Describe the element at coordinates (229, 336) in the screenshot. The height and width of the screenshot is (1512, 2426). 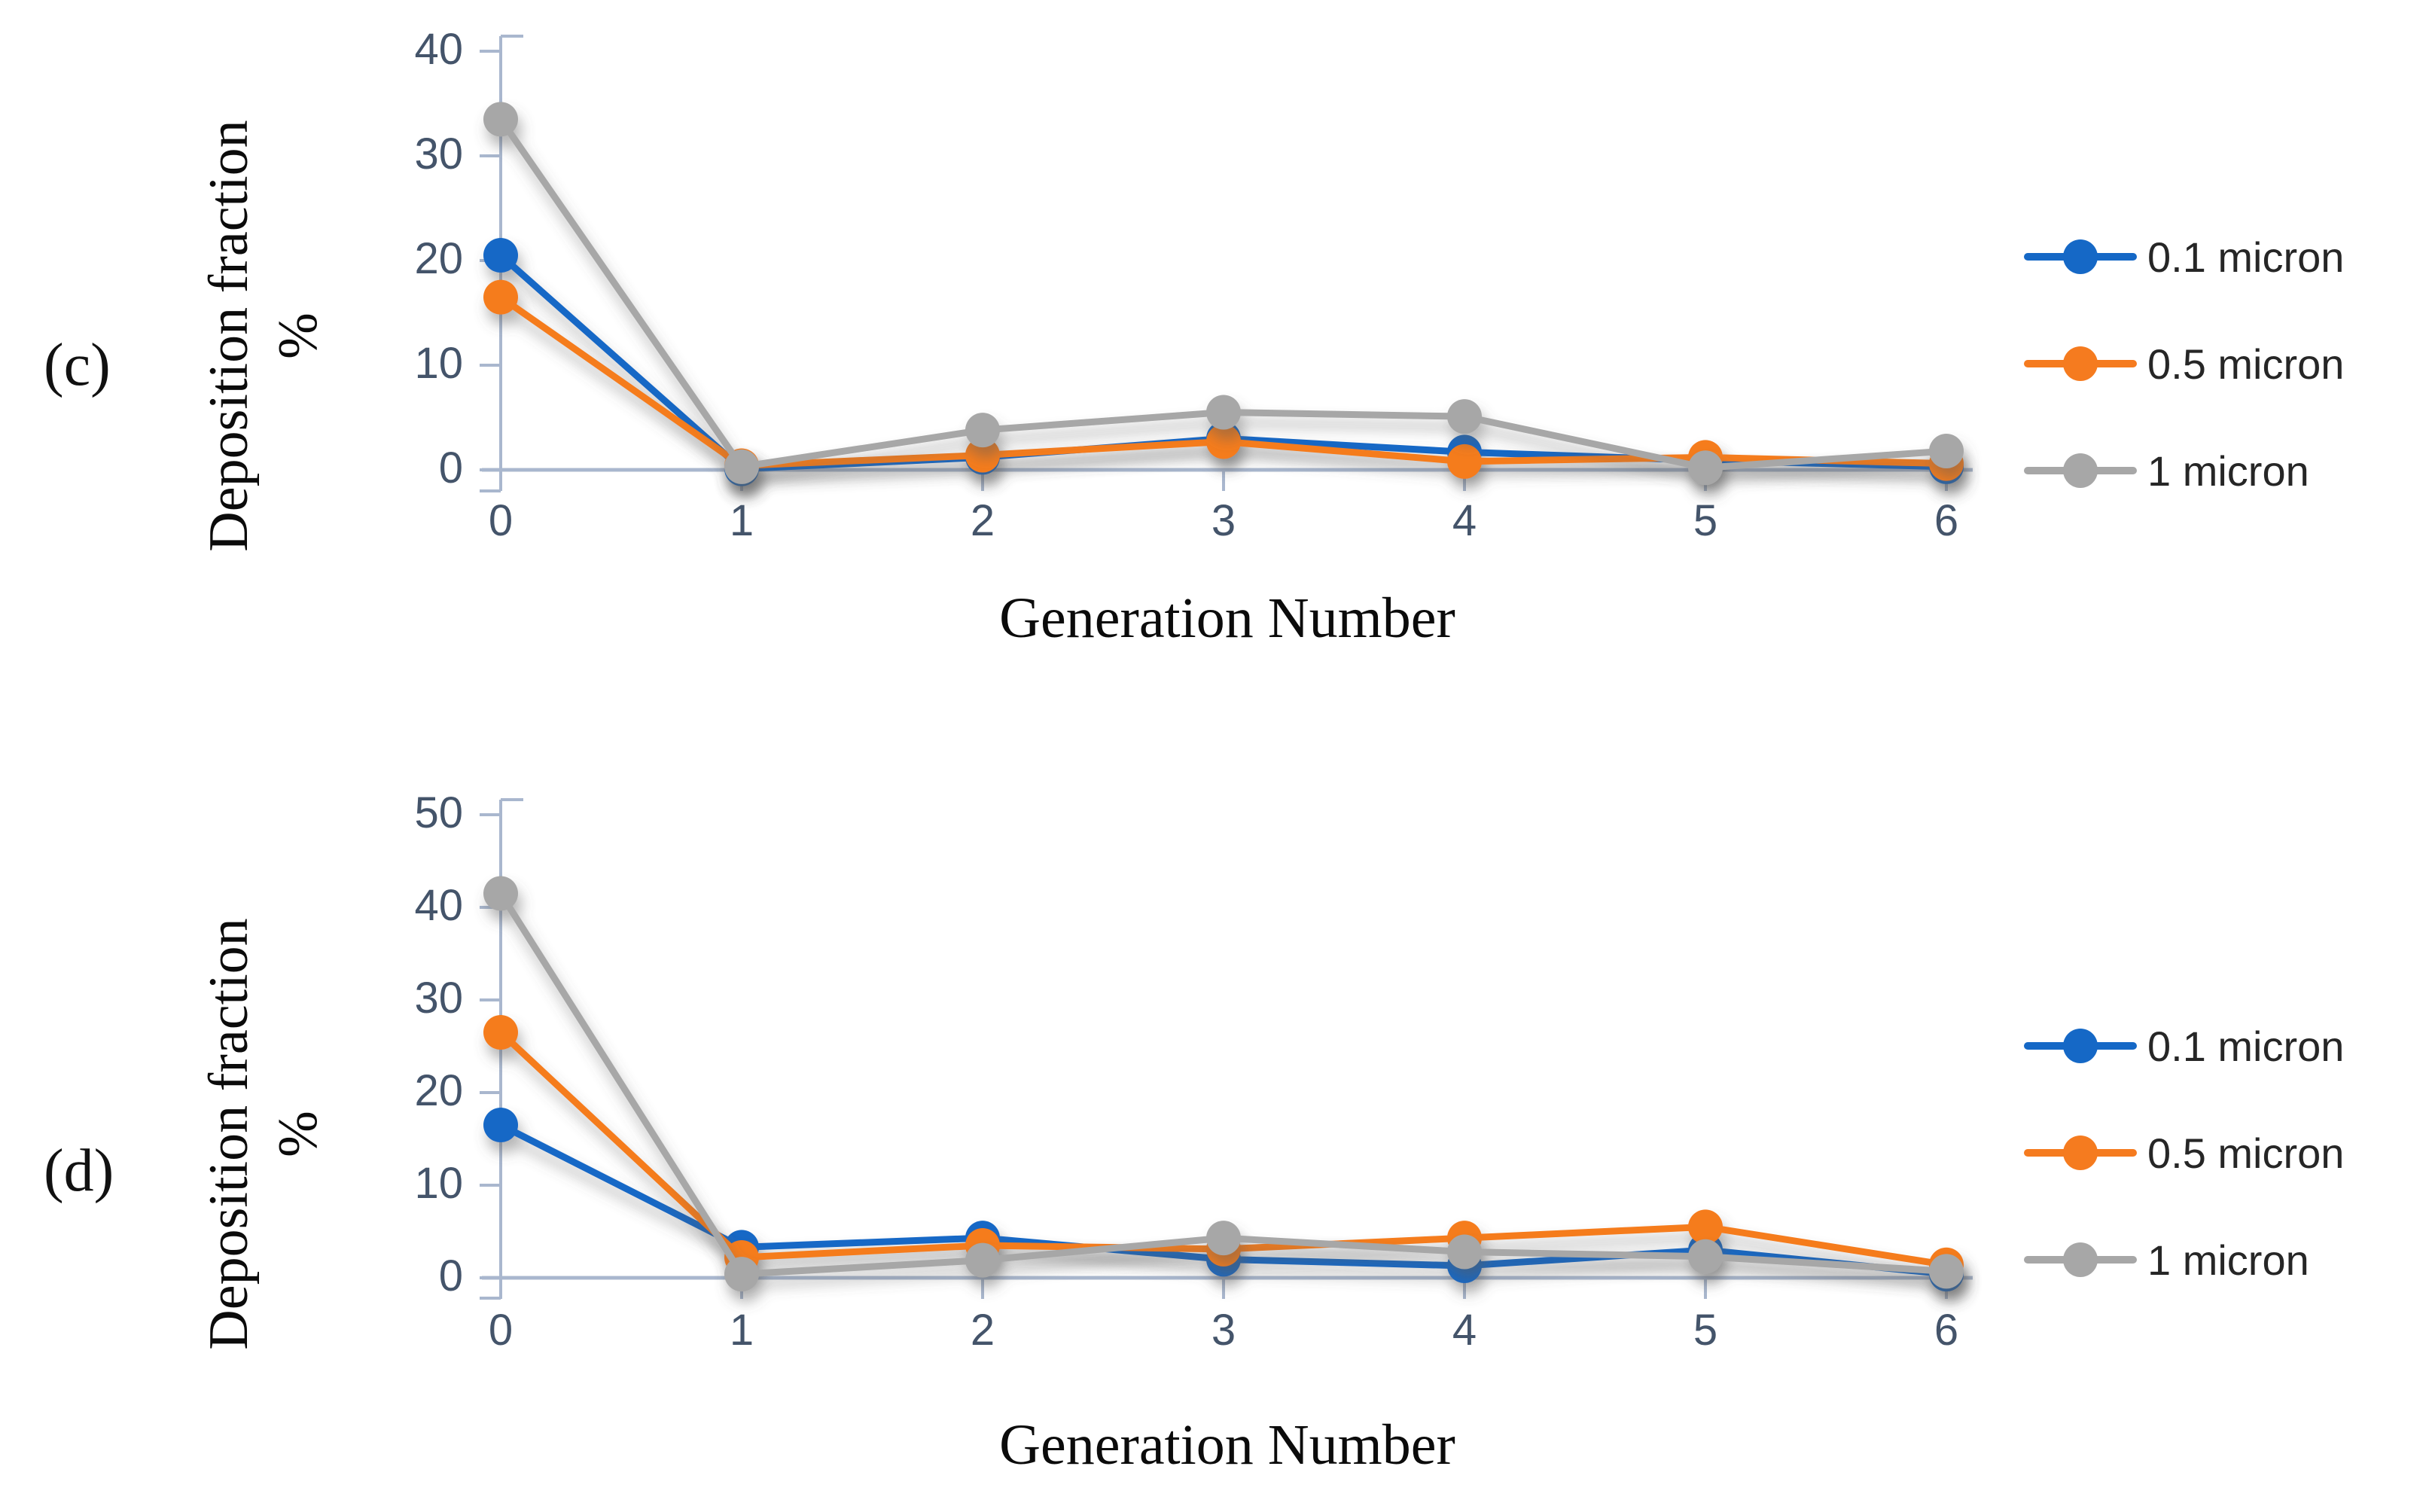
I see `panel-c-y-axis-title-line1: Deposition fraction` at that location.